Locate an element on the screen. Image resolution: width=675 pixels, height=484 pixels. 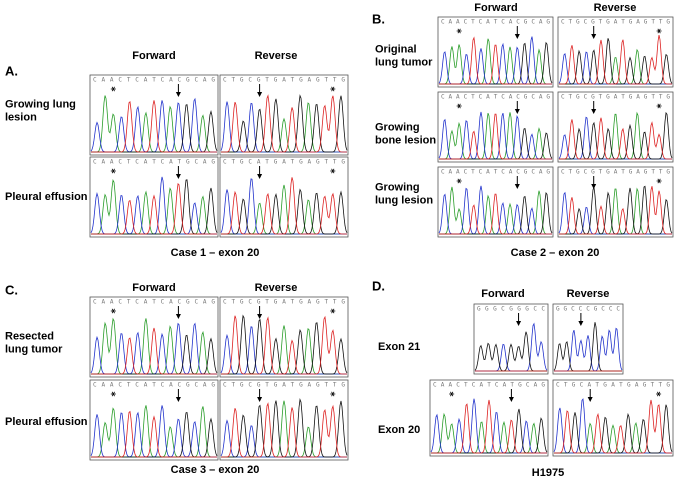
row-label: Exon 21 is located at coordinates (399, 347).